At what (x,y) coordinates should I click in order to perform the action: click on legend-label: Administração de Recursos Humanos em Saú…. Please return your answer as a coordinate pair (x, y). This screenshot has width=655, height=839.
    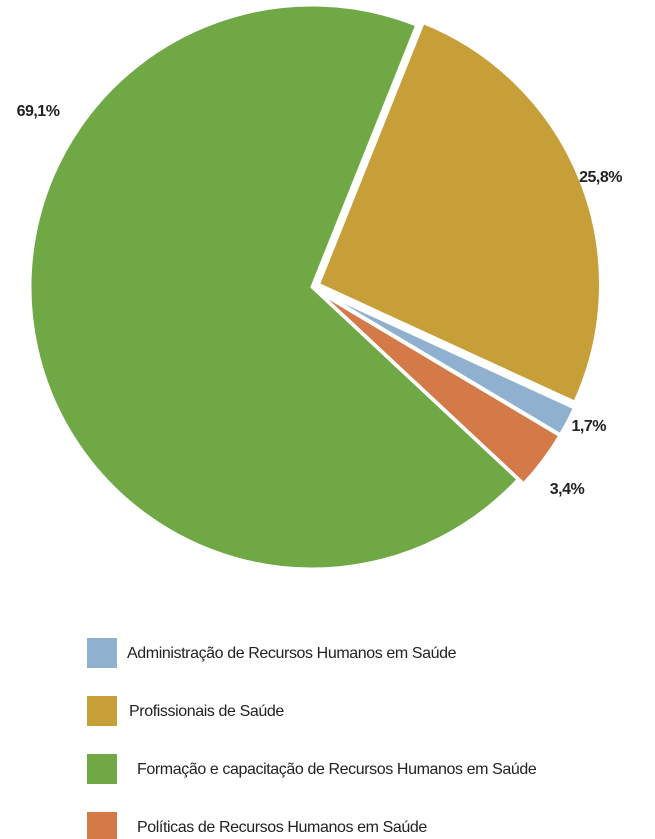
    Looking at the image, I should click on (292, 653).